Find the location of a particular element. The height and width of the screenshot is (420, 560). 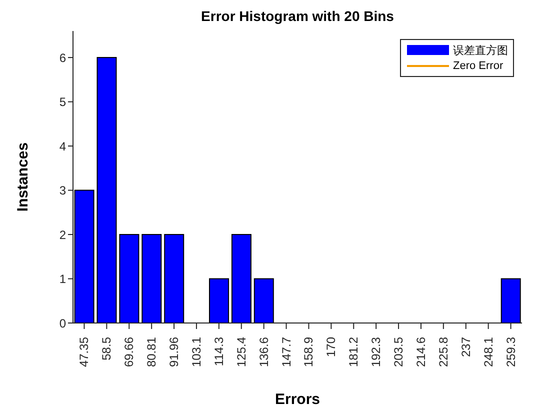

x-tick-label: 103.1 is located at coordinates (196, 352).